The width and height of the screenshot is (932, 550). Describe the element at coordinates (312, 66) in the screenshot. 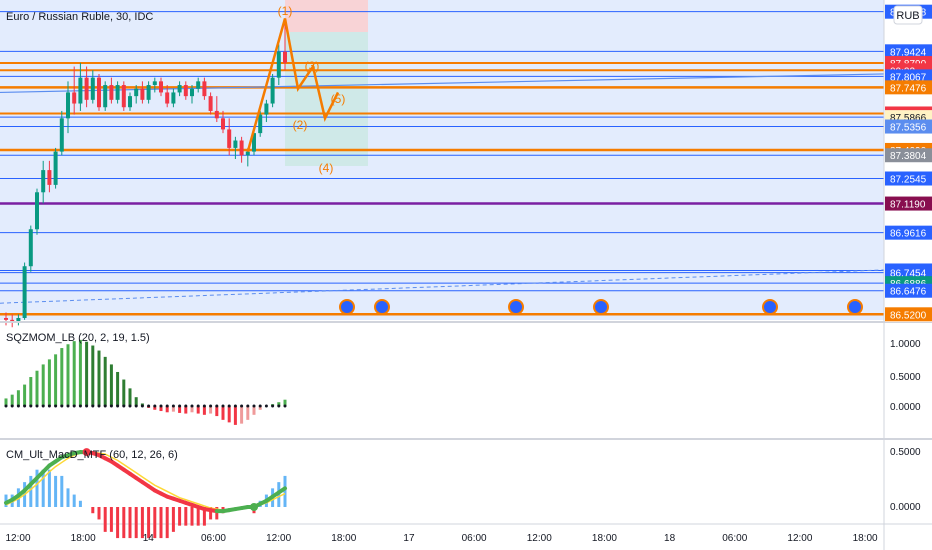

I see `wave-label-3: (3)` at that location.